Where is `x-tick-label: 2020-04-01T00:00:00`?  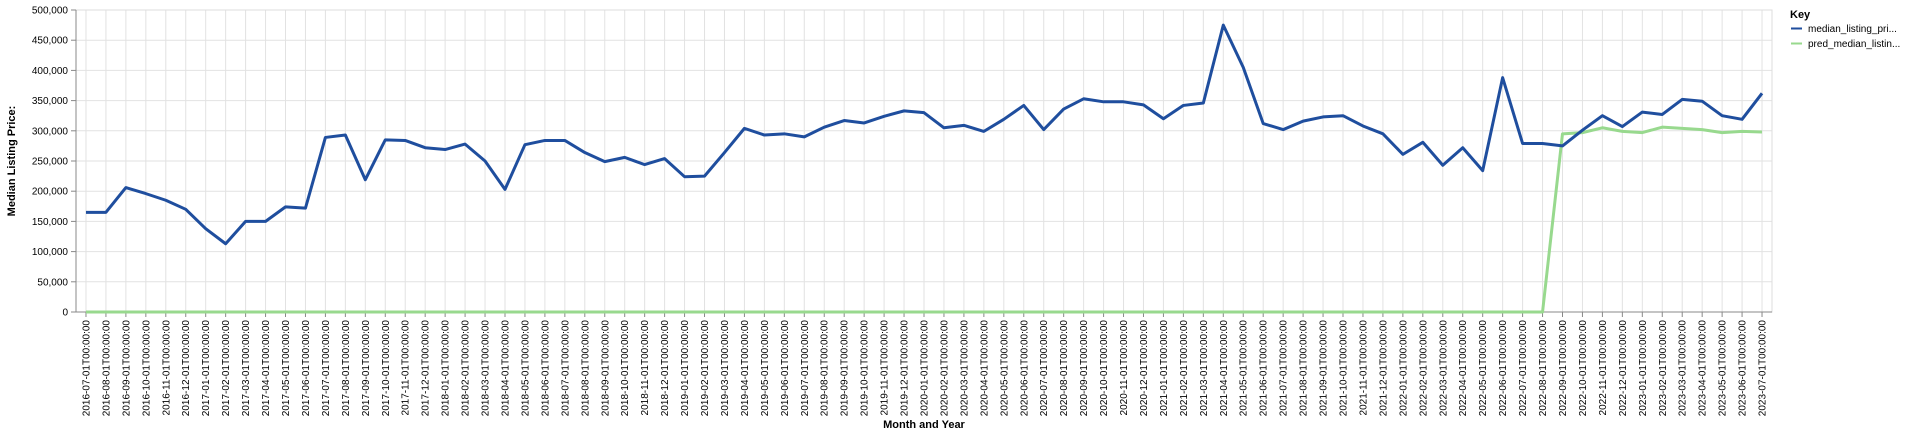
x-tick-label: 2020-04-01T00:00:00 is located at coordinates (984, 368).